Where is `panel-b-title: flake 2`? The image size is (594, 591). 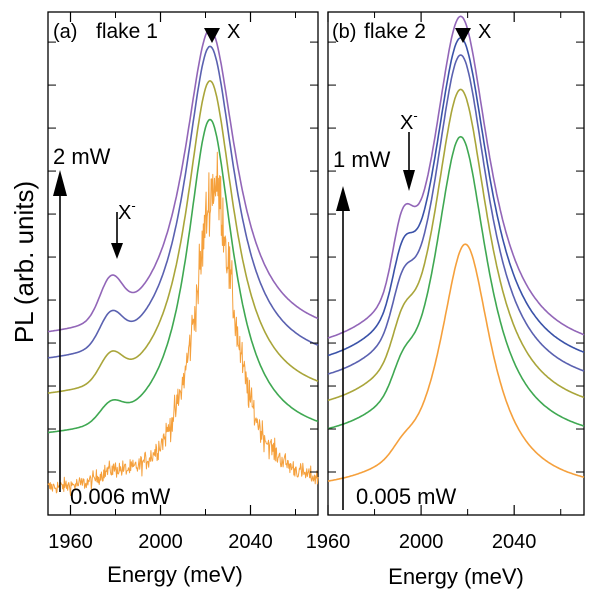
panel-b-title: flake 2 is located at coordinates (395, 31).